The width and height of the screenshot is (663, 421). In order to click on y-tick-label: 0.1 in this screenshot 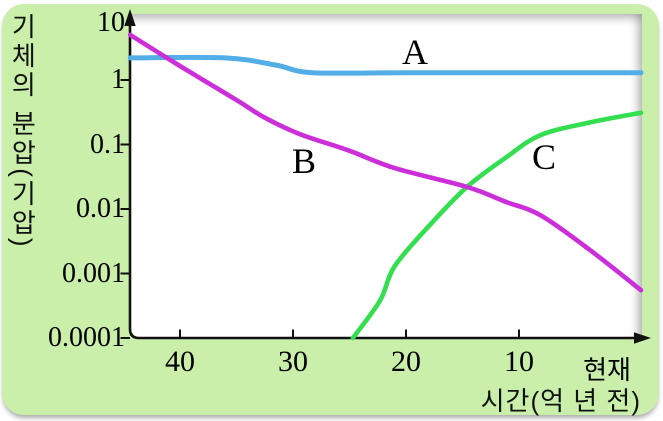, I will do `click(107, 144)`.